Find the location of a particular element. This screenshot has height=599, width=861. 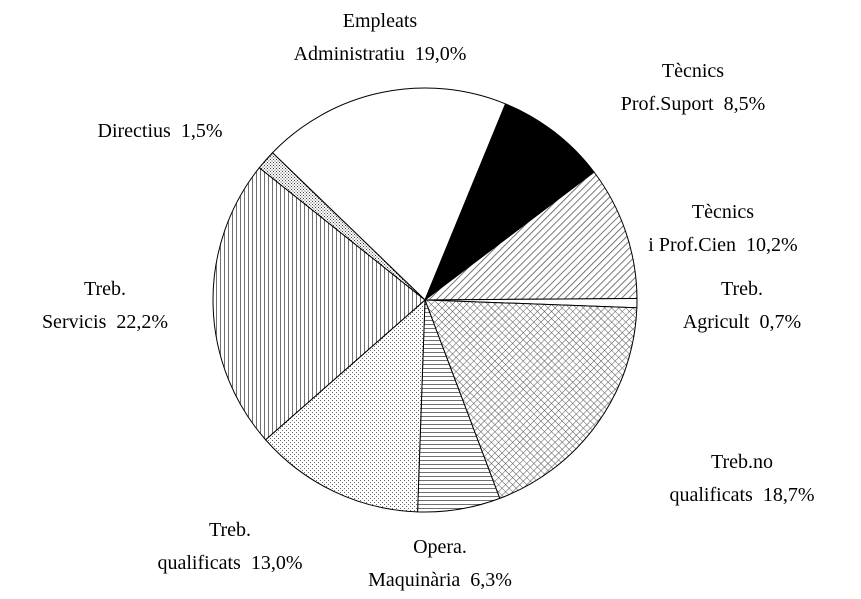

slice-label: Directius 1,5% is located at coordinates (160, 131).